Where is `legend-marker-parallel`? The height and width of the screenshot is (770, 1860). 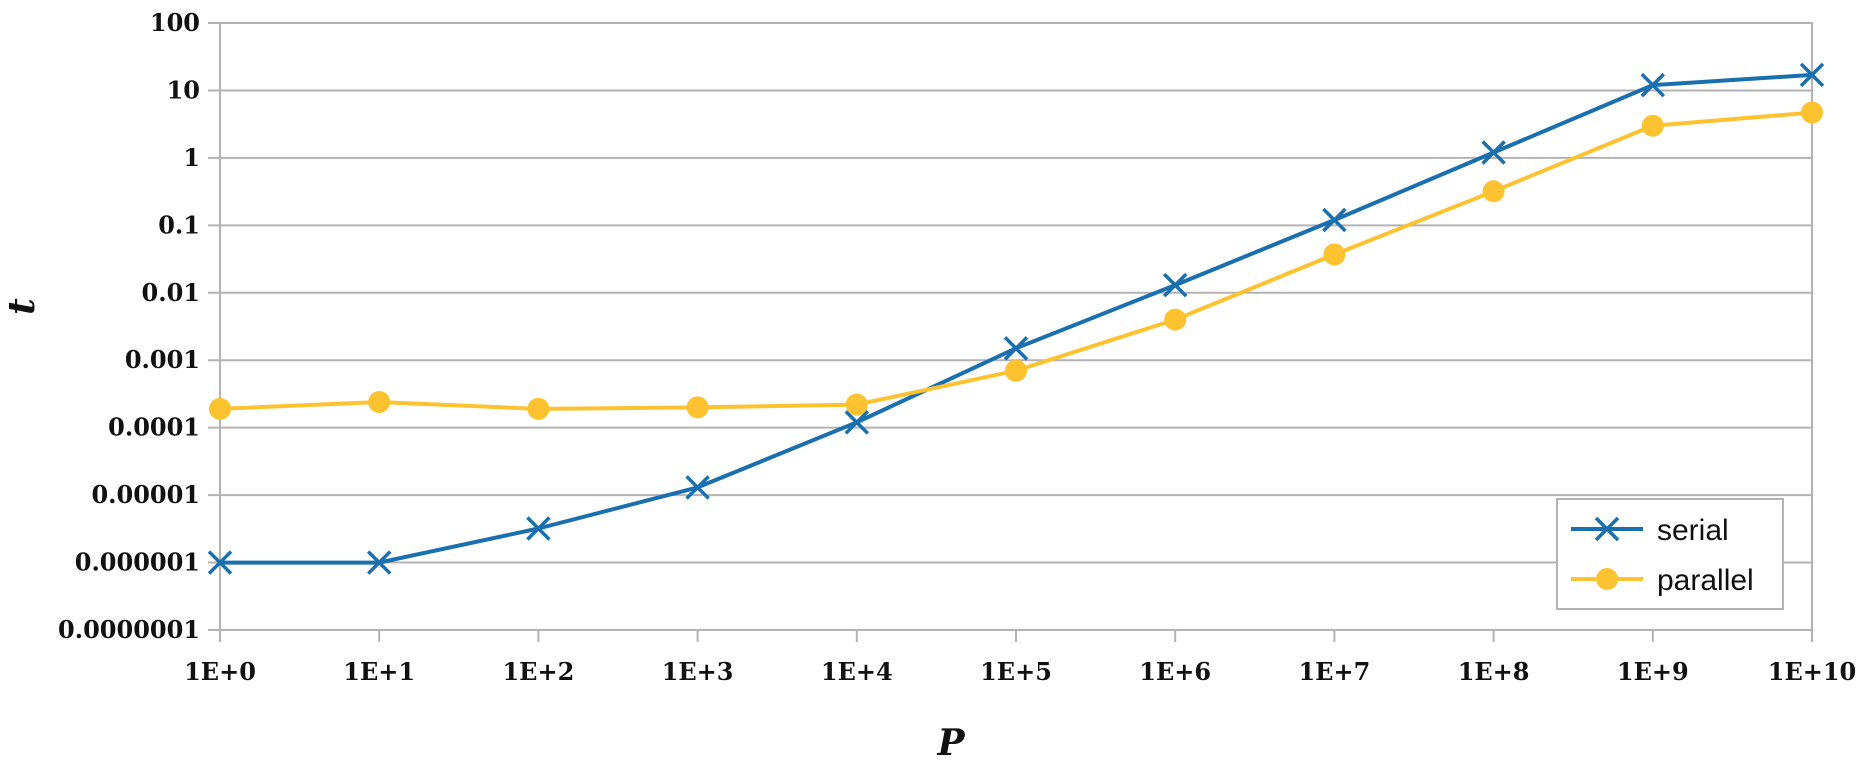 legend-marker-parallel is located at coordinates (1607, 579).